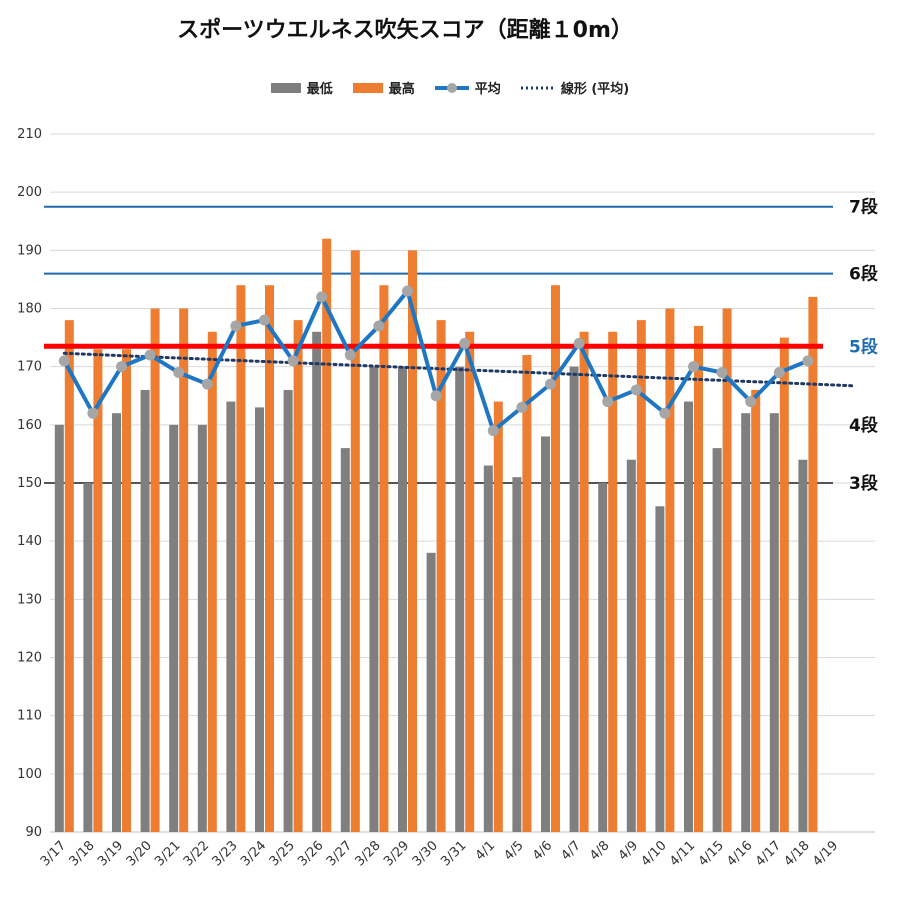 The height and width of the screenshot is (900, 900). I want to click on x-tick-label: 3/23, so click(224, 853).